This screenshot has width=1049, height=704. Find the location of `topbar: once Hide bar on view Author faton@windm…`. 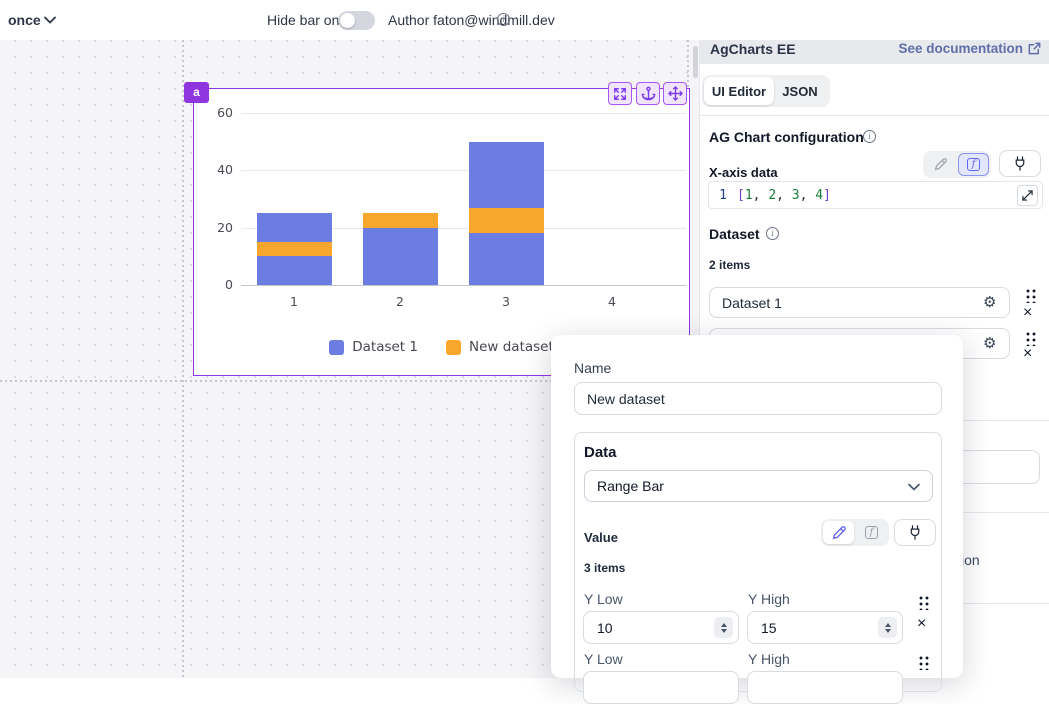

topbar: once Hide bar on view Author faton@windm… is located at coordinates (524, 20).